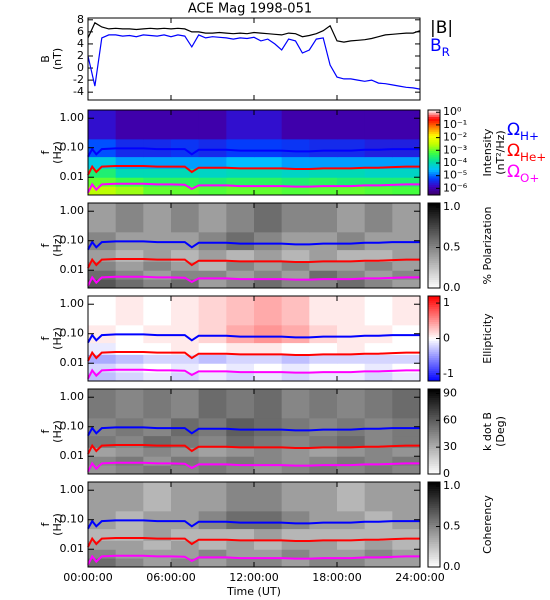 This screenshot has height=600, width=550. I want to click on legend-entry: ΩO+, so click(523, 173).